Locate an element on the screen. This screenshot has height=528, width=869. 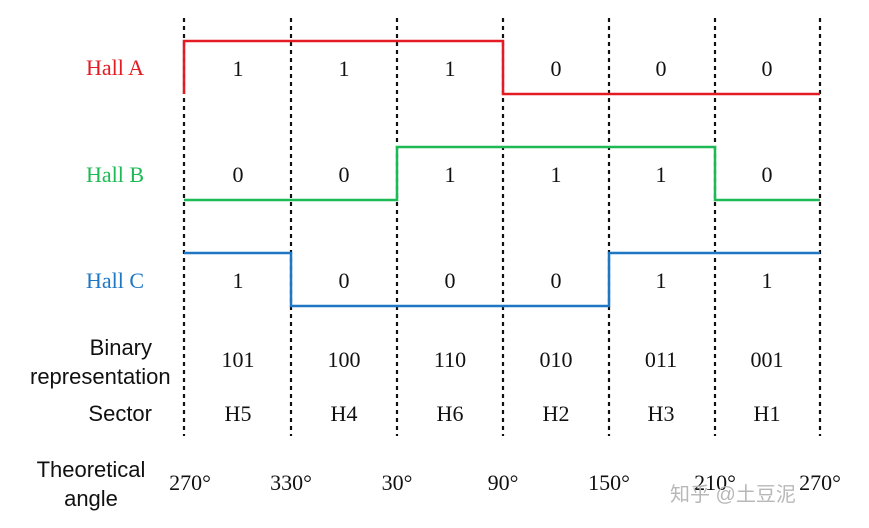
binary-value: 110 is located at coordinates (450, 359).